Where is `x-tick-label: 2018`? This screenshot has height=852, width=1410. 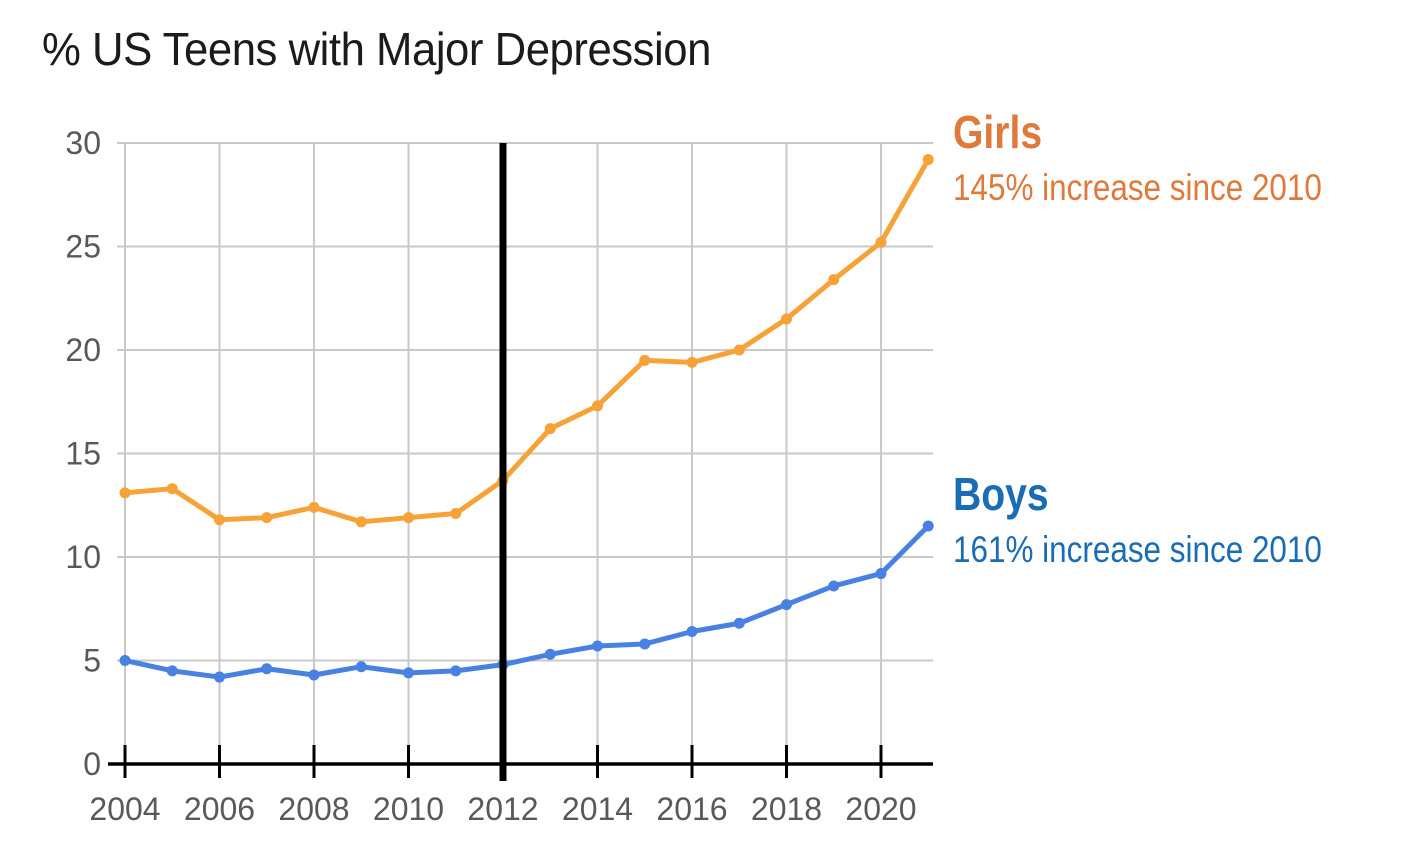
x-tick-label: 2018 is located at coordinates (786, 809).